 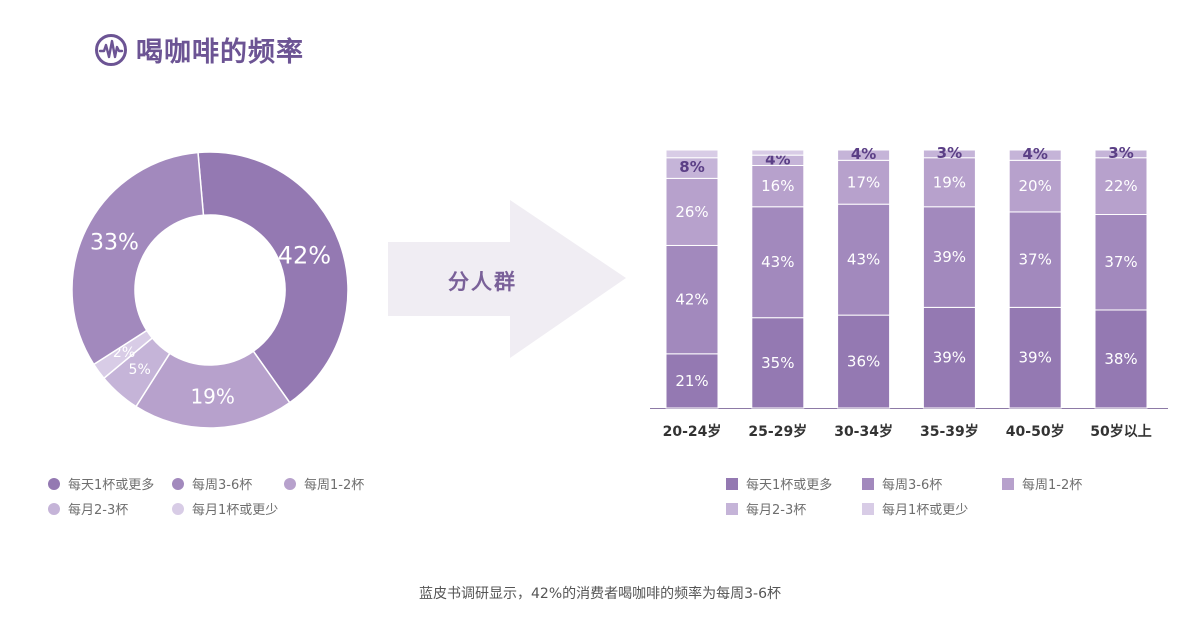 What do you see at coordinates (600, 594) in the screenshot?
I see `caption: 蓝皮书调研显示，42%的消费者喝咖啡的频率为每周3-6杯` at bounding box center [600, 594].